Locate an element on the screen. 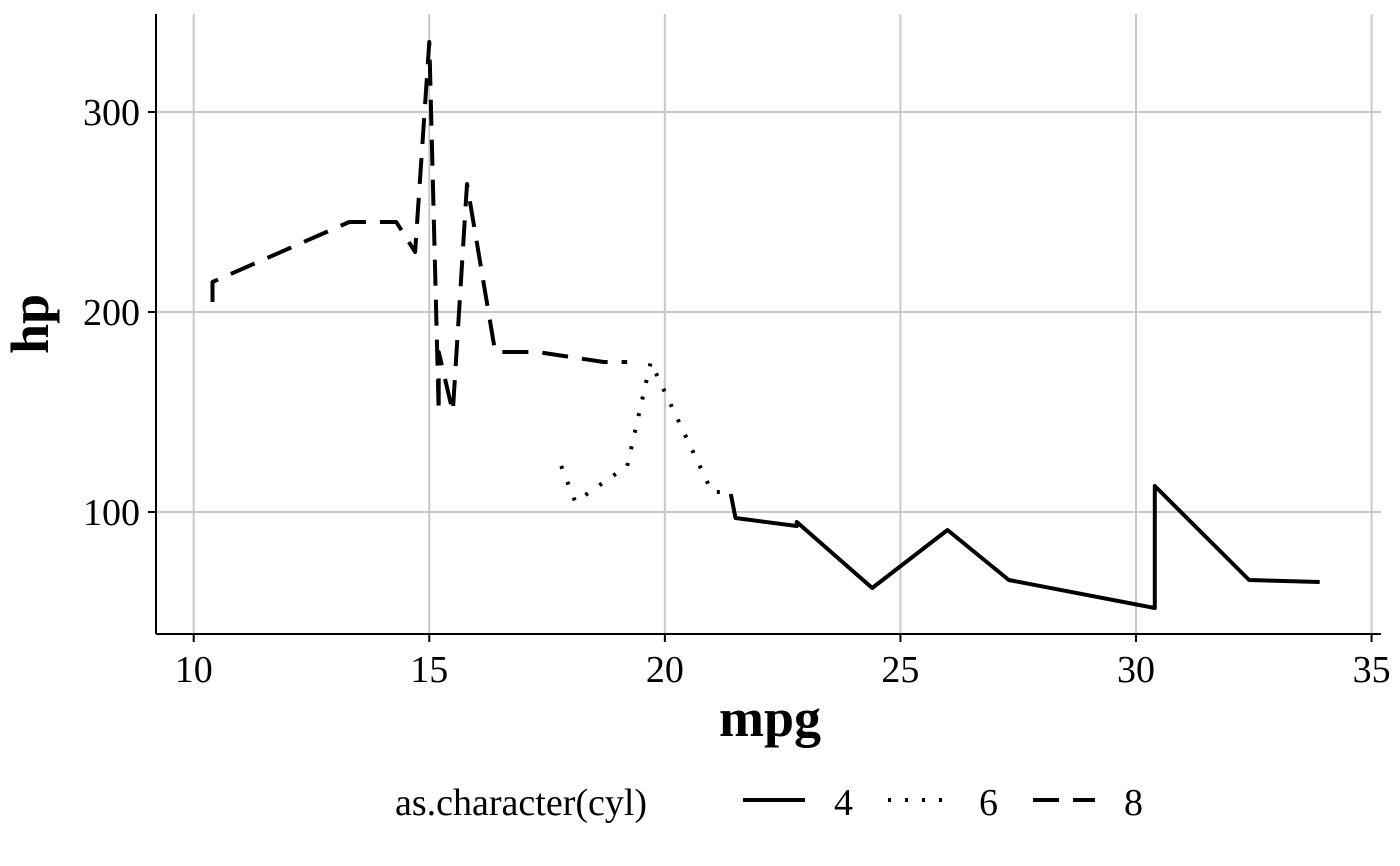 This screenshot has width=1400, height=866. x-tick-label: 10 is located at coordinates (194, 670).